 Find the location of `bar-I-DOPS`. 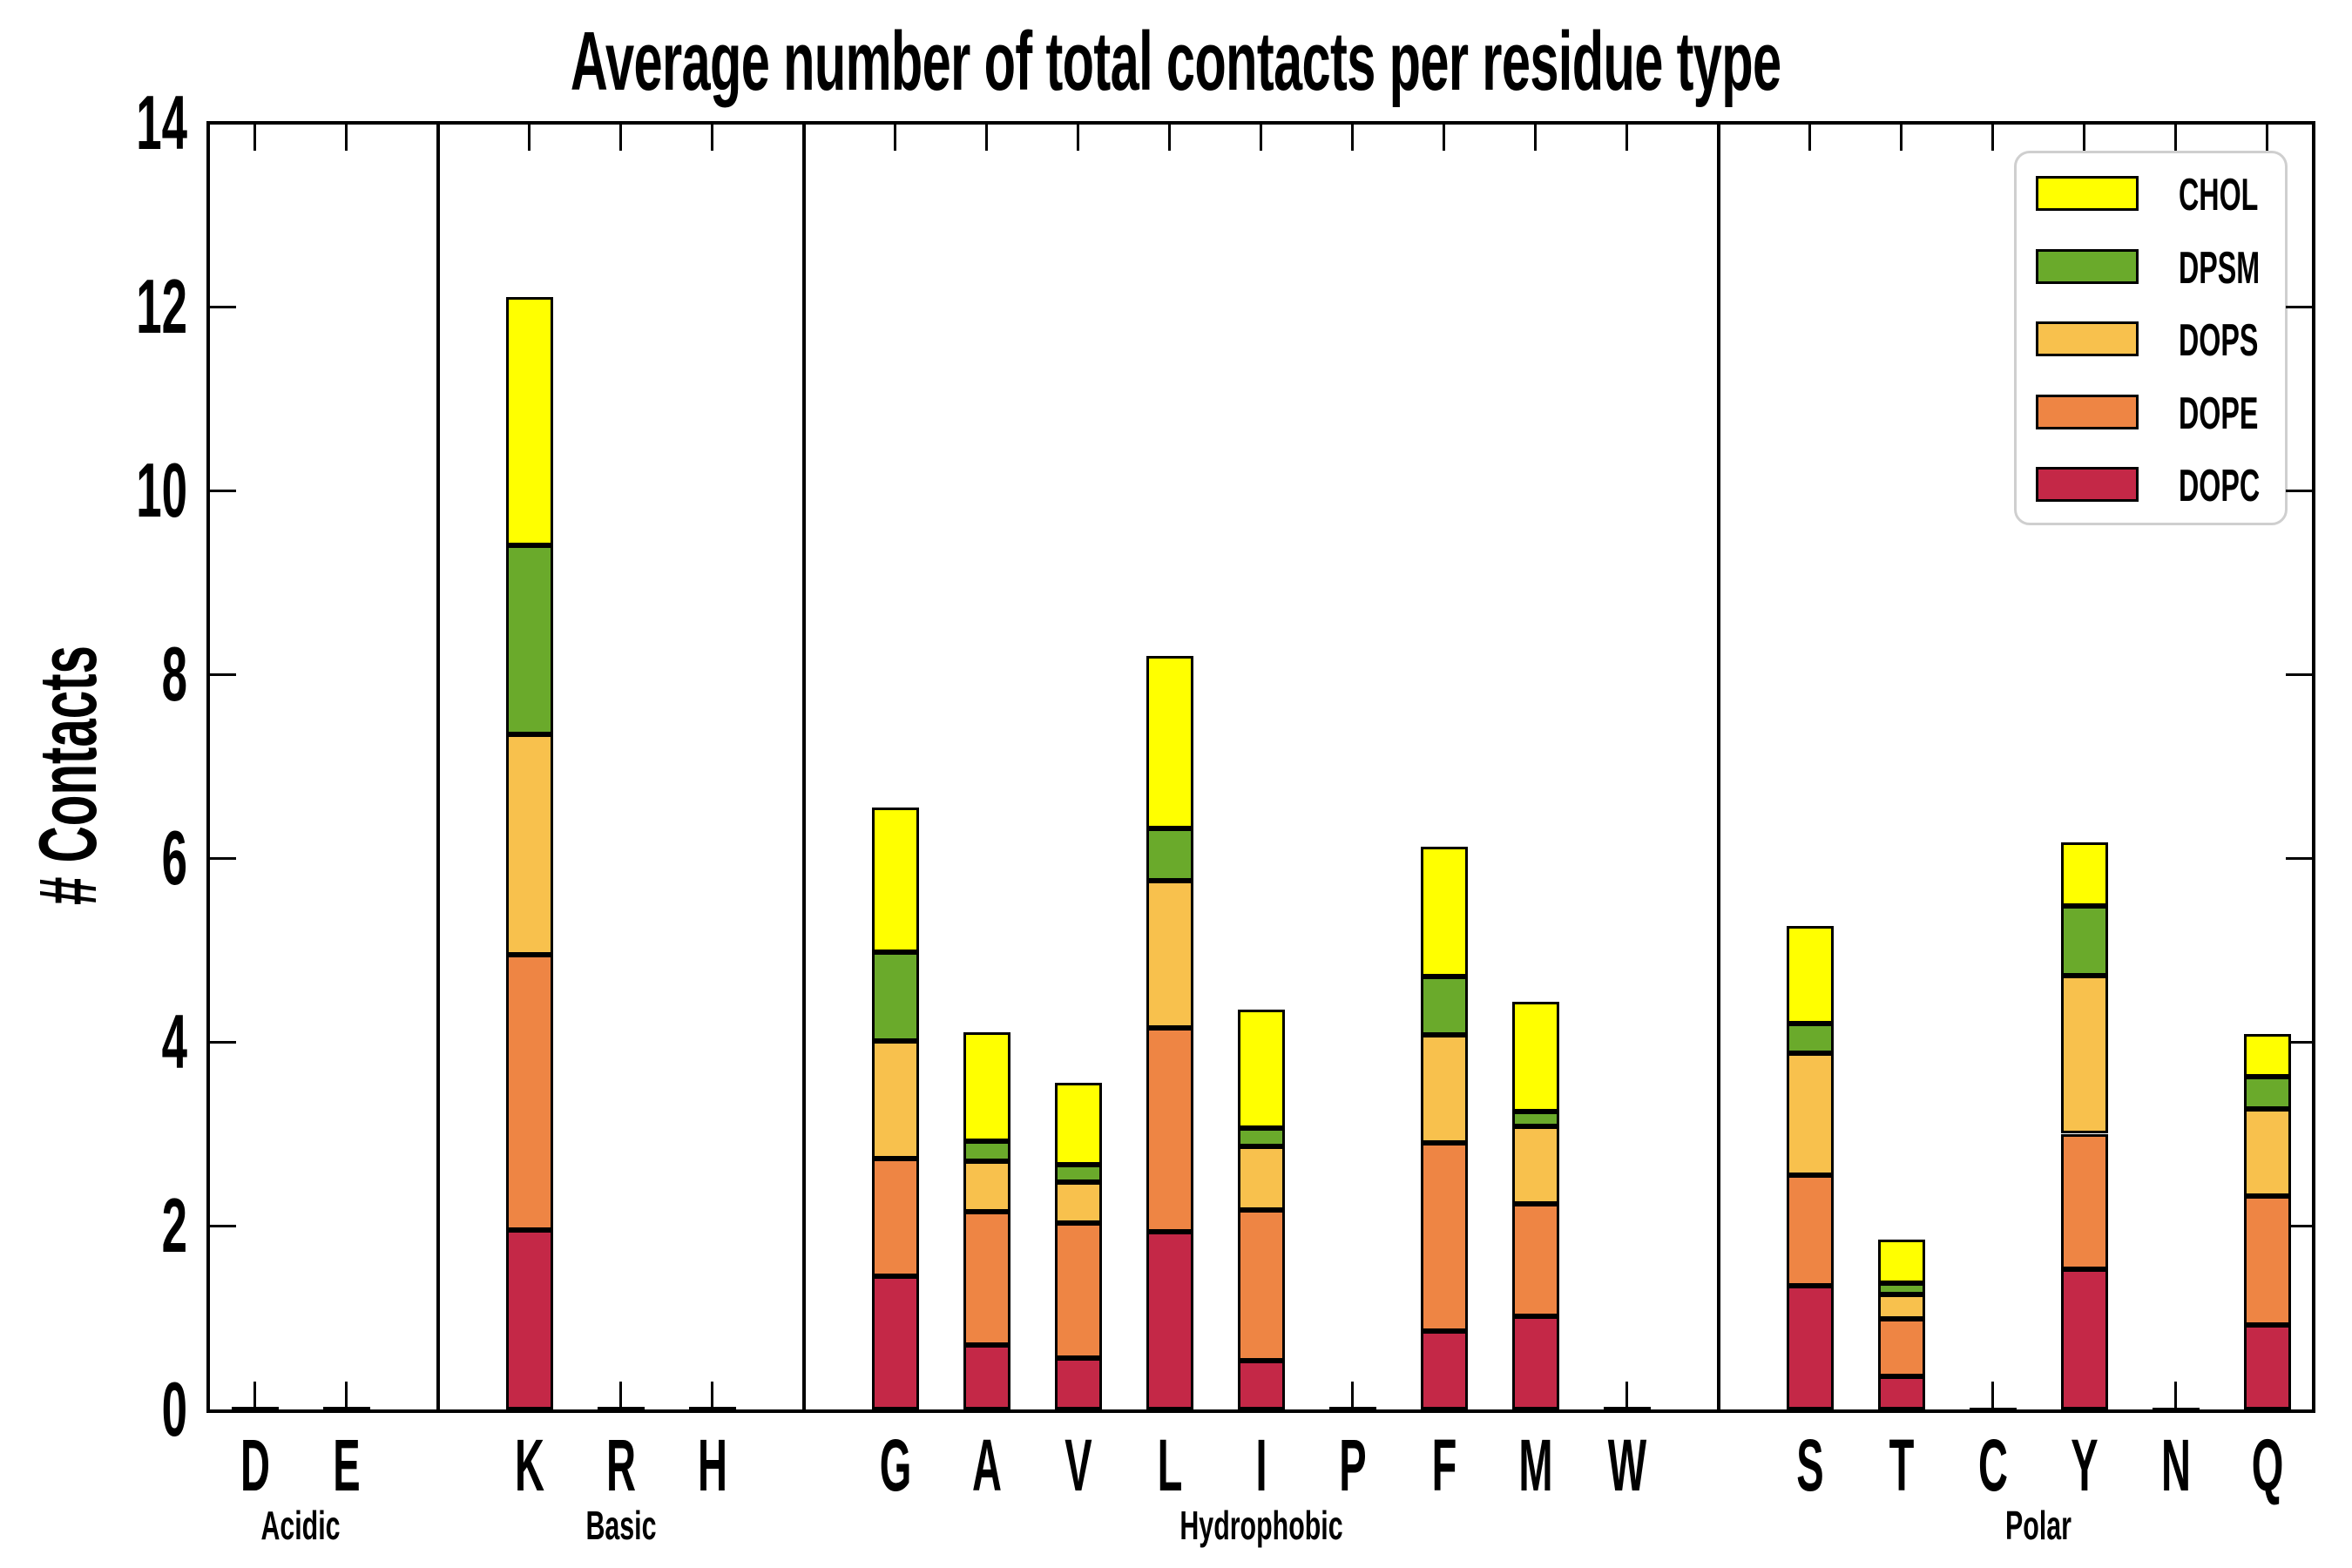

bar-I-DOPS is located at coordinates (1261, 1178).